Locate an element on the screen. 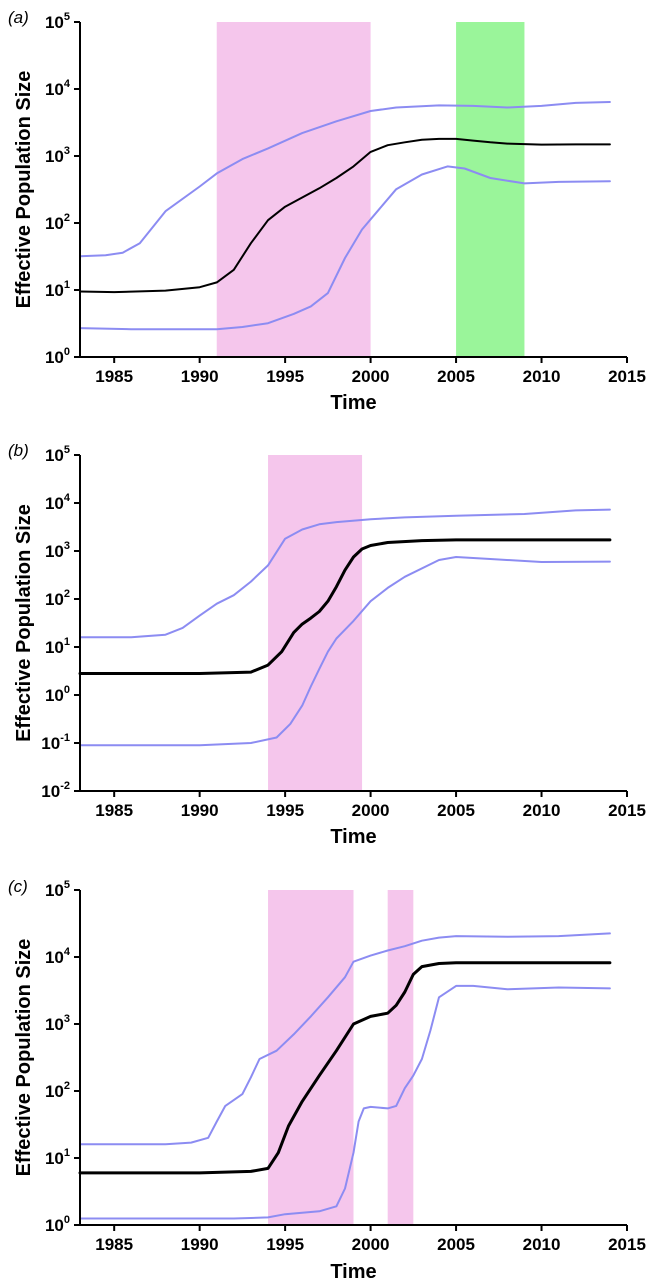 This screenshot has width=658, height=1284. y-tick-label: 10⁻² is located at coordinates (55, 790).